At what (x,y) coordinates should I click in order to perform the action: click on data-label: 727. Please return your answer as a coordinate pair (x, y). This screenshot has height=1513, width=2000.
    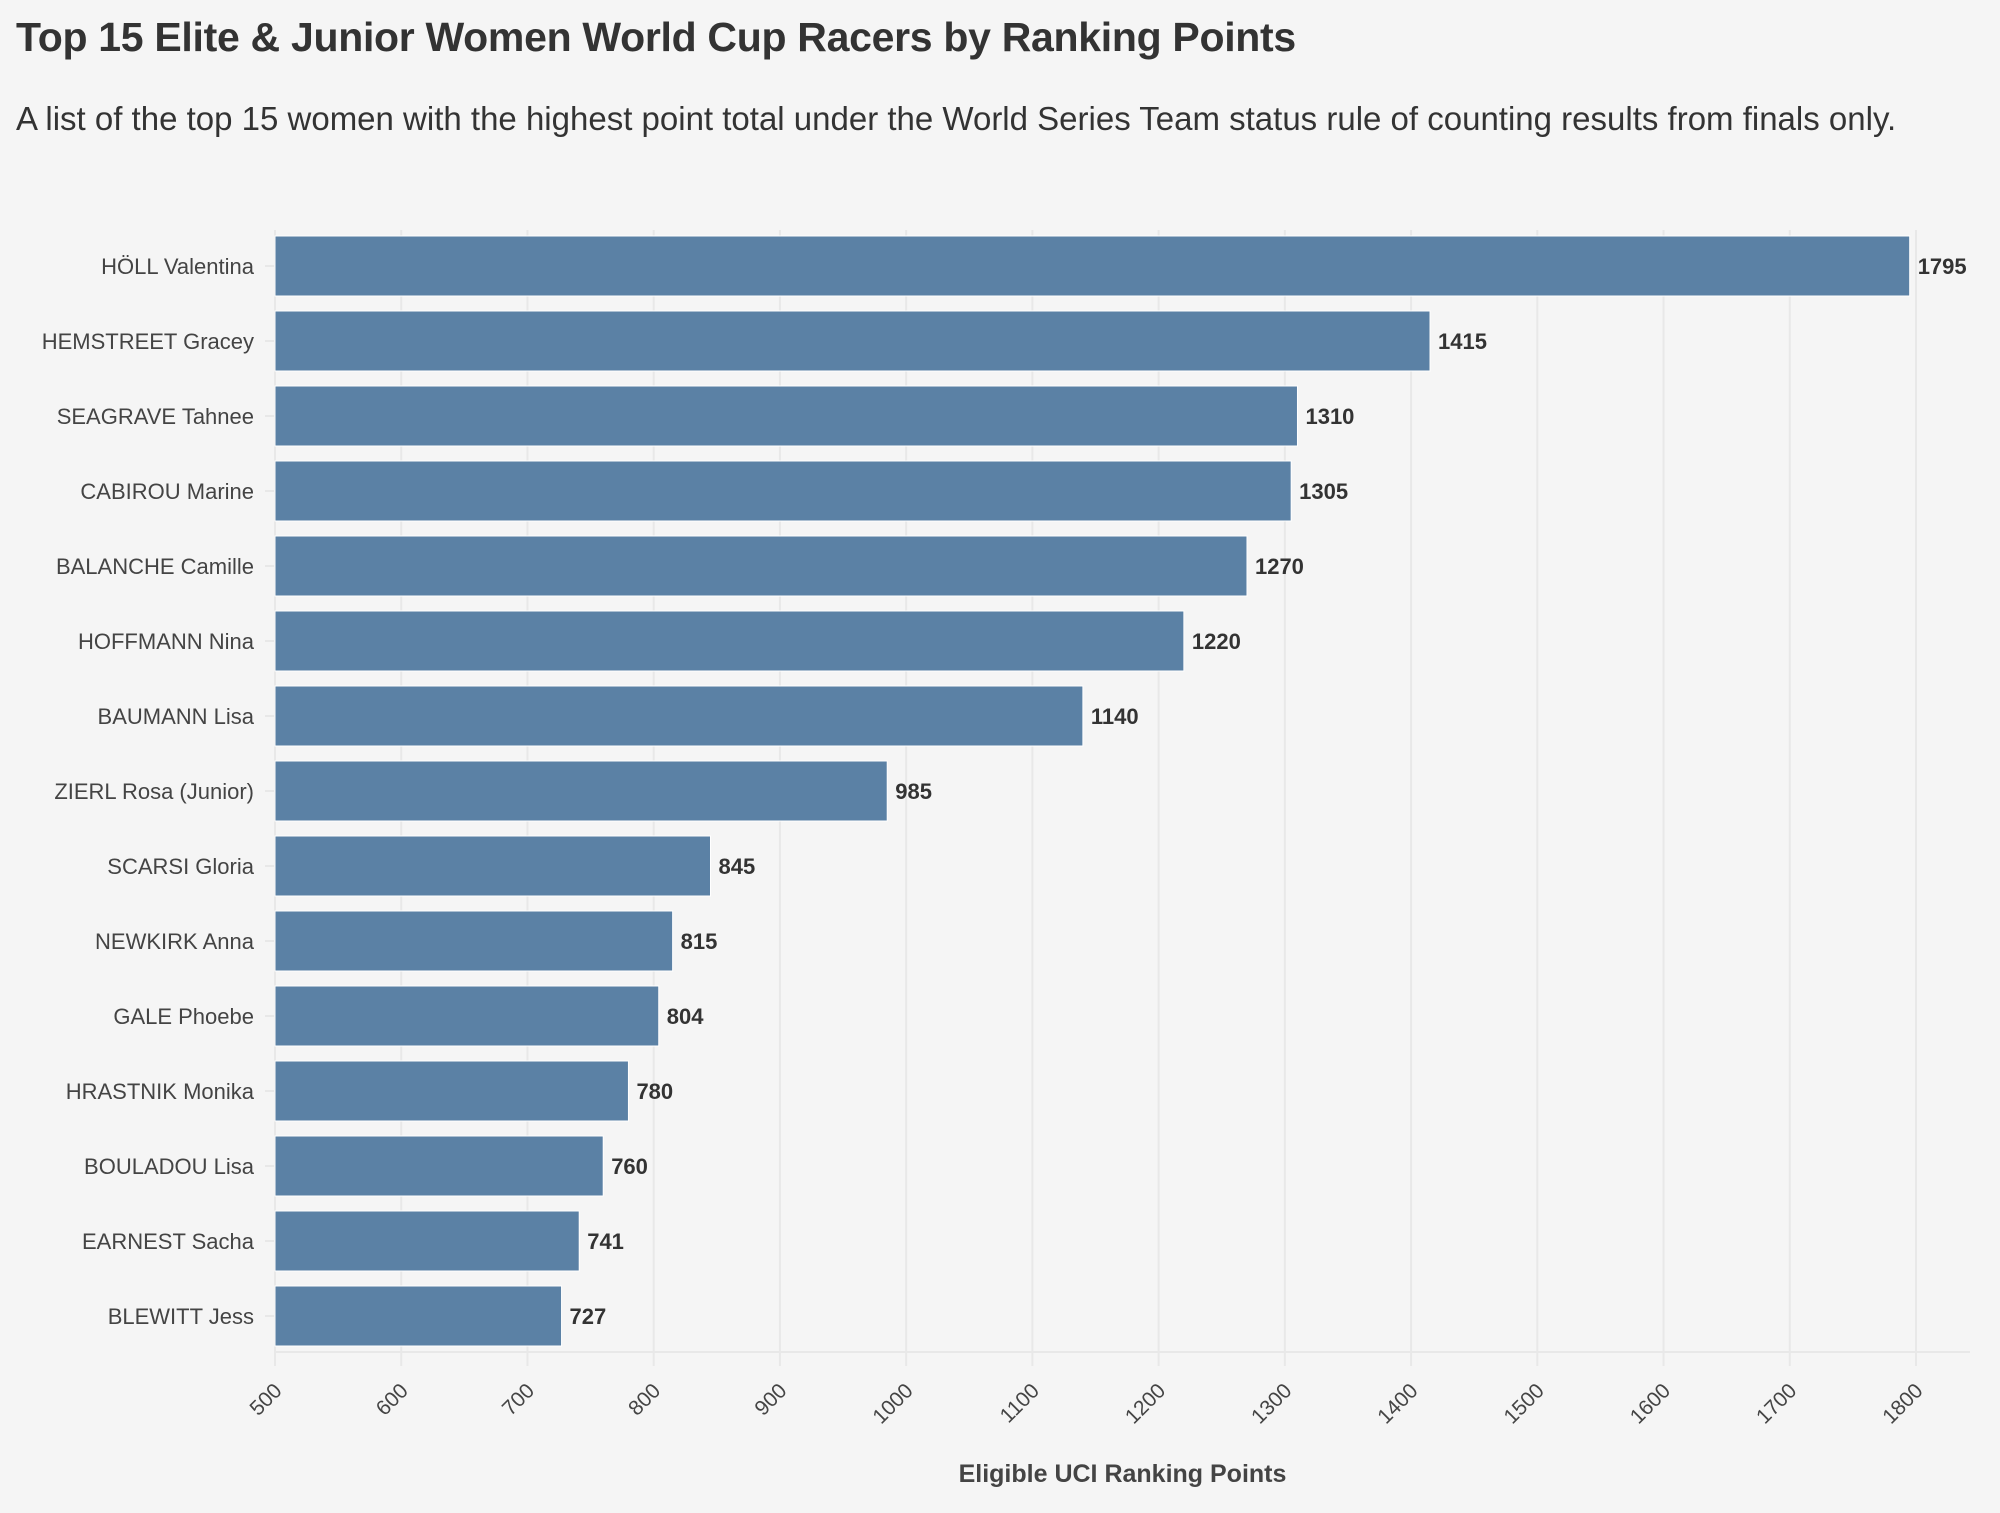
    Looking at the image, I should click on (588, 1316).